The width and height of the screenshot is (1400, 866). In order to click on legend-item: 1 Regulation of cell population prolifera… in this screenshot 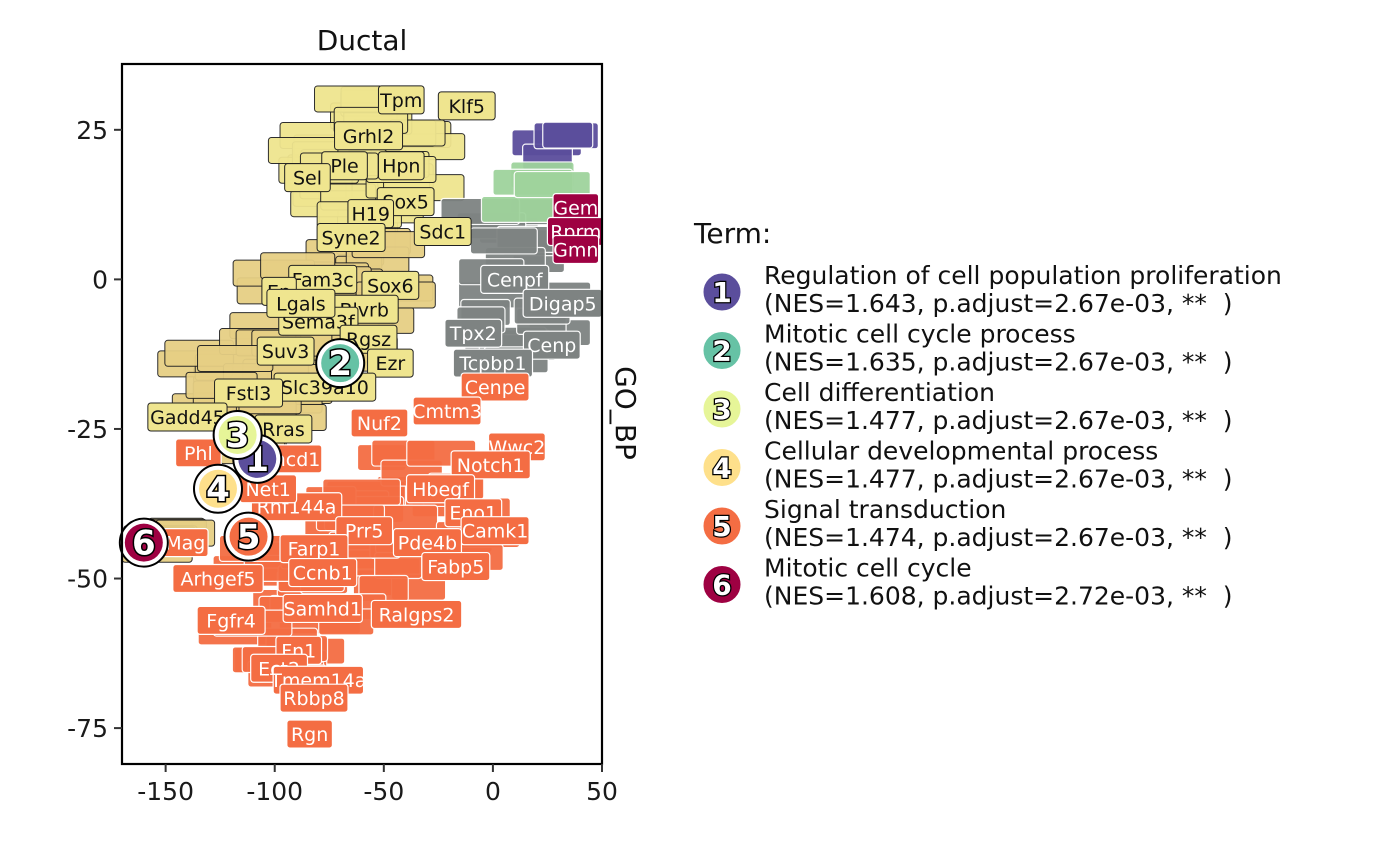, I will do `click(992, 289)`.